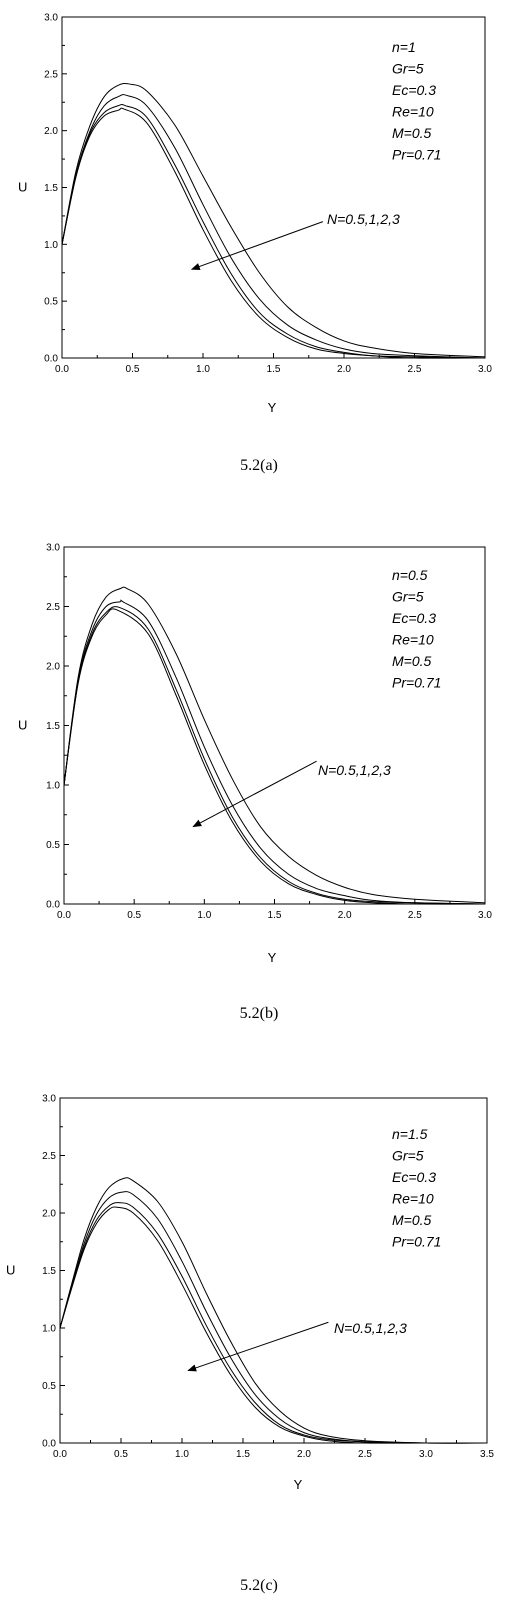 This screenshot has height=1615, width=522. I want to click on figure-caption: 5.2(b), so click(259, 1013).